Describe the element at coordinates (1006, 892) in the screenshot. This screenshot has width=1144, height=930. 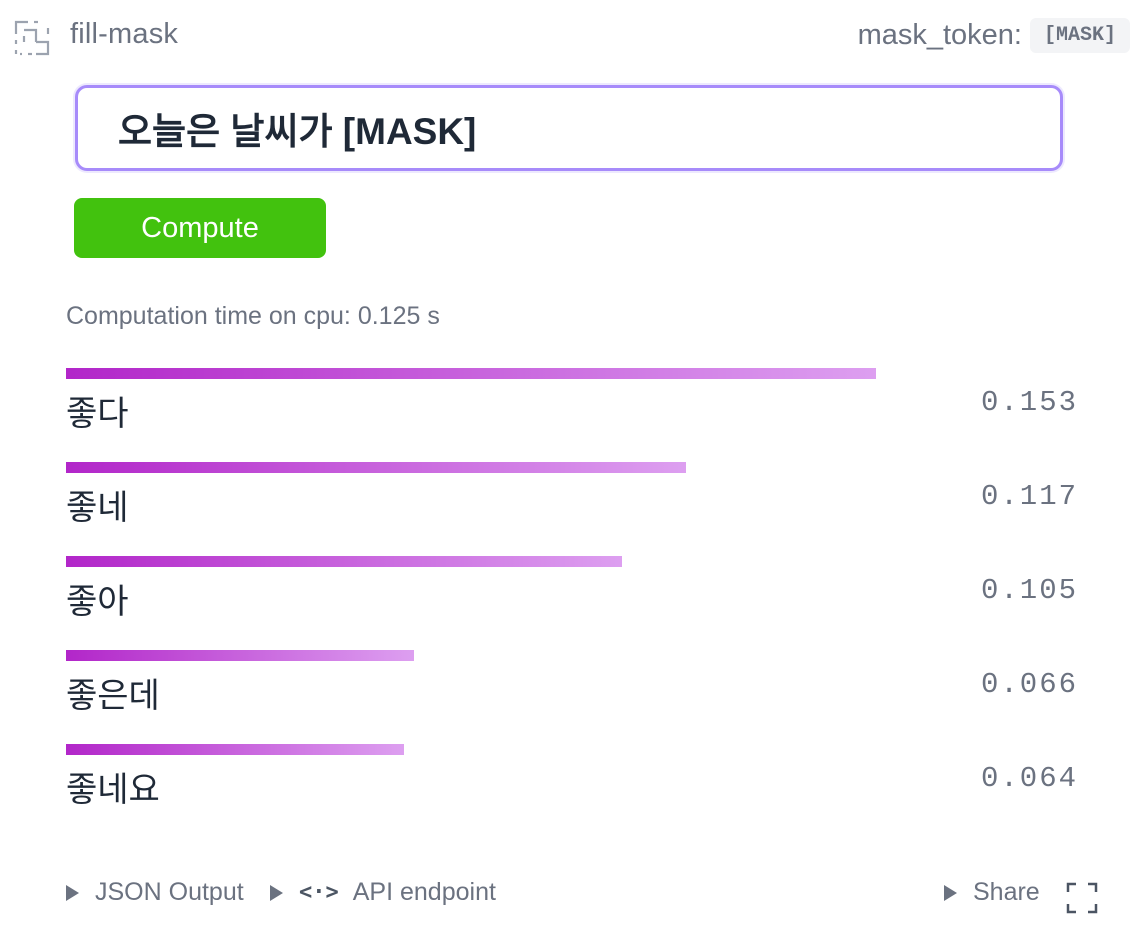
I see `share-label: Share` at that location.